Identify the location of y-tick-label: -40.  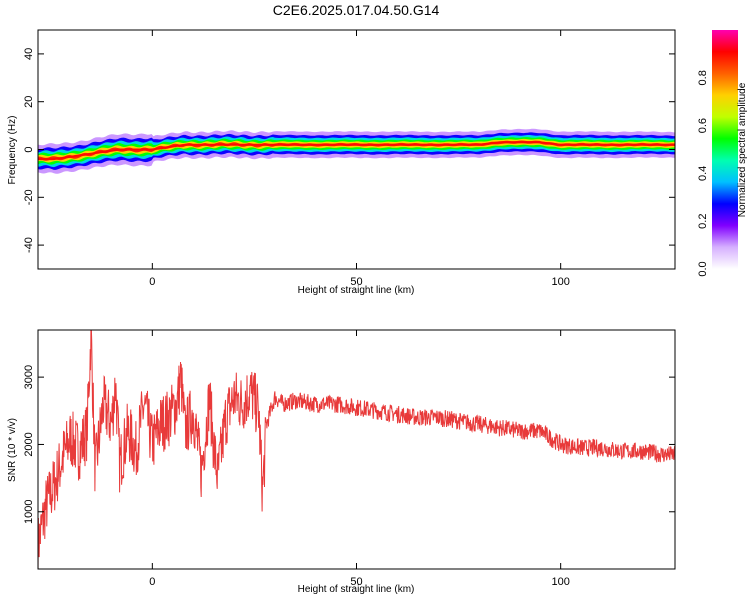
(29, 245).